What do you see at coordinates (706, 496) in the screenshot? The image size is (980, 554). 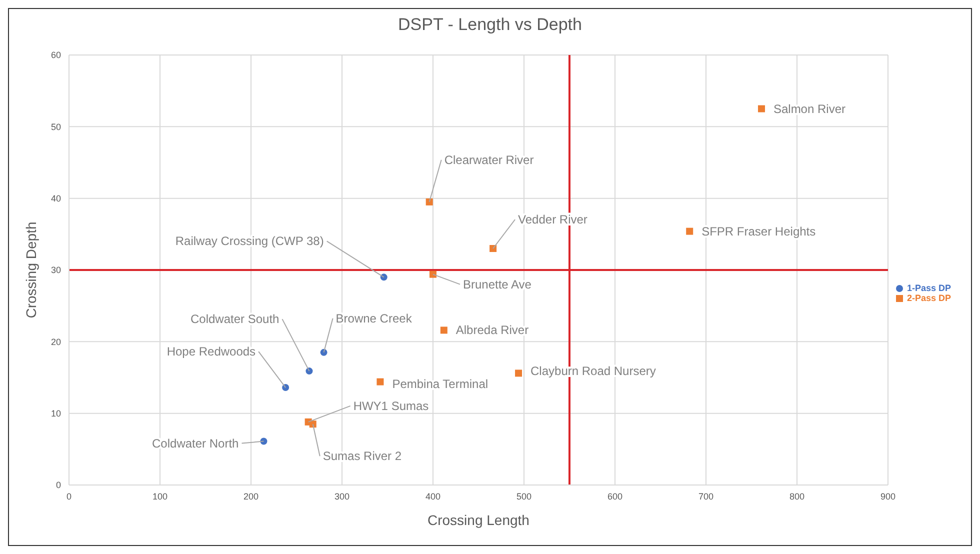 I see `x-tick-label: 700` at bounding box center [706, 496].